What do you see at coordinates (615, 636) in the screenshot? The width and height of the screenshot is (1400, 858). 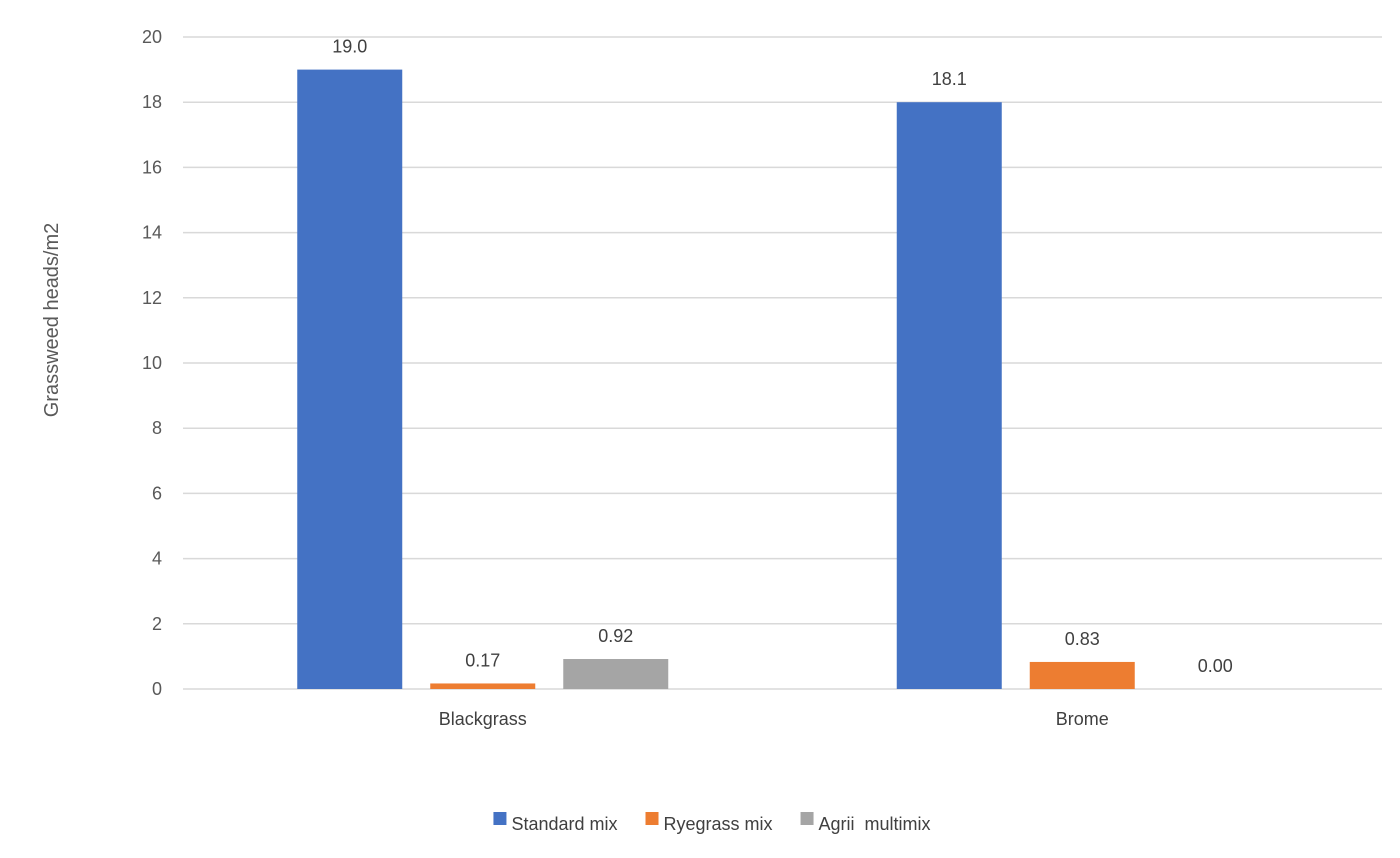 I see `data-label: 0.92` at bounding box center [615, 636].